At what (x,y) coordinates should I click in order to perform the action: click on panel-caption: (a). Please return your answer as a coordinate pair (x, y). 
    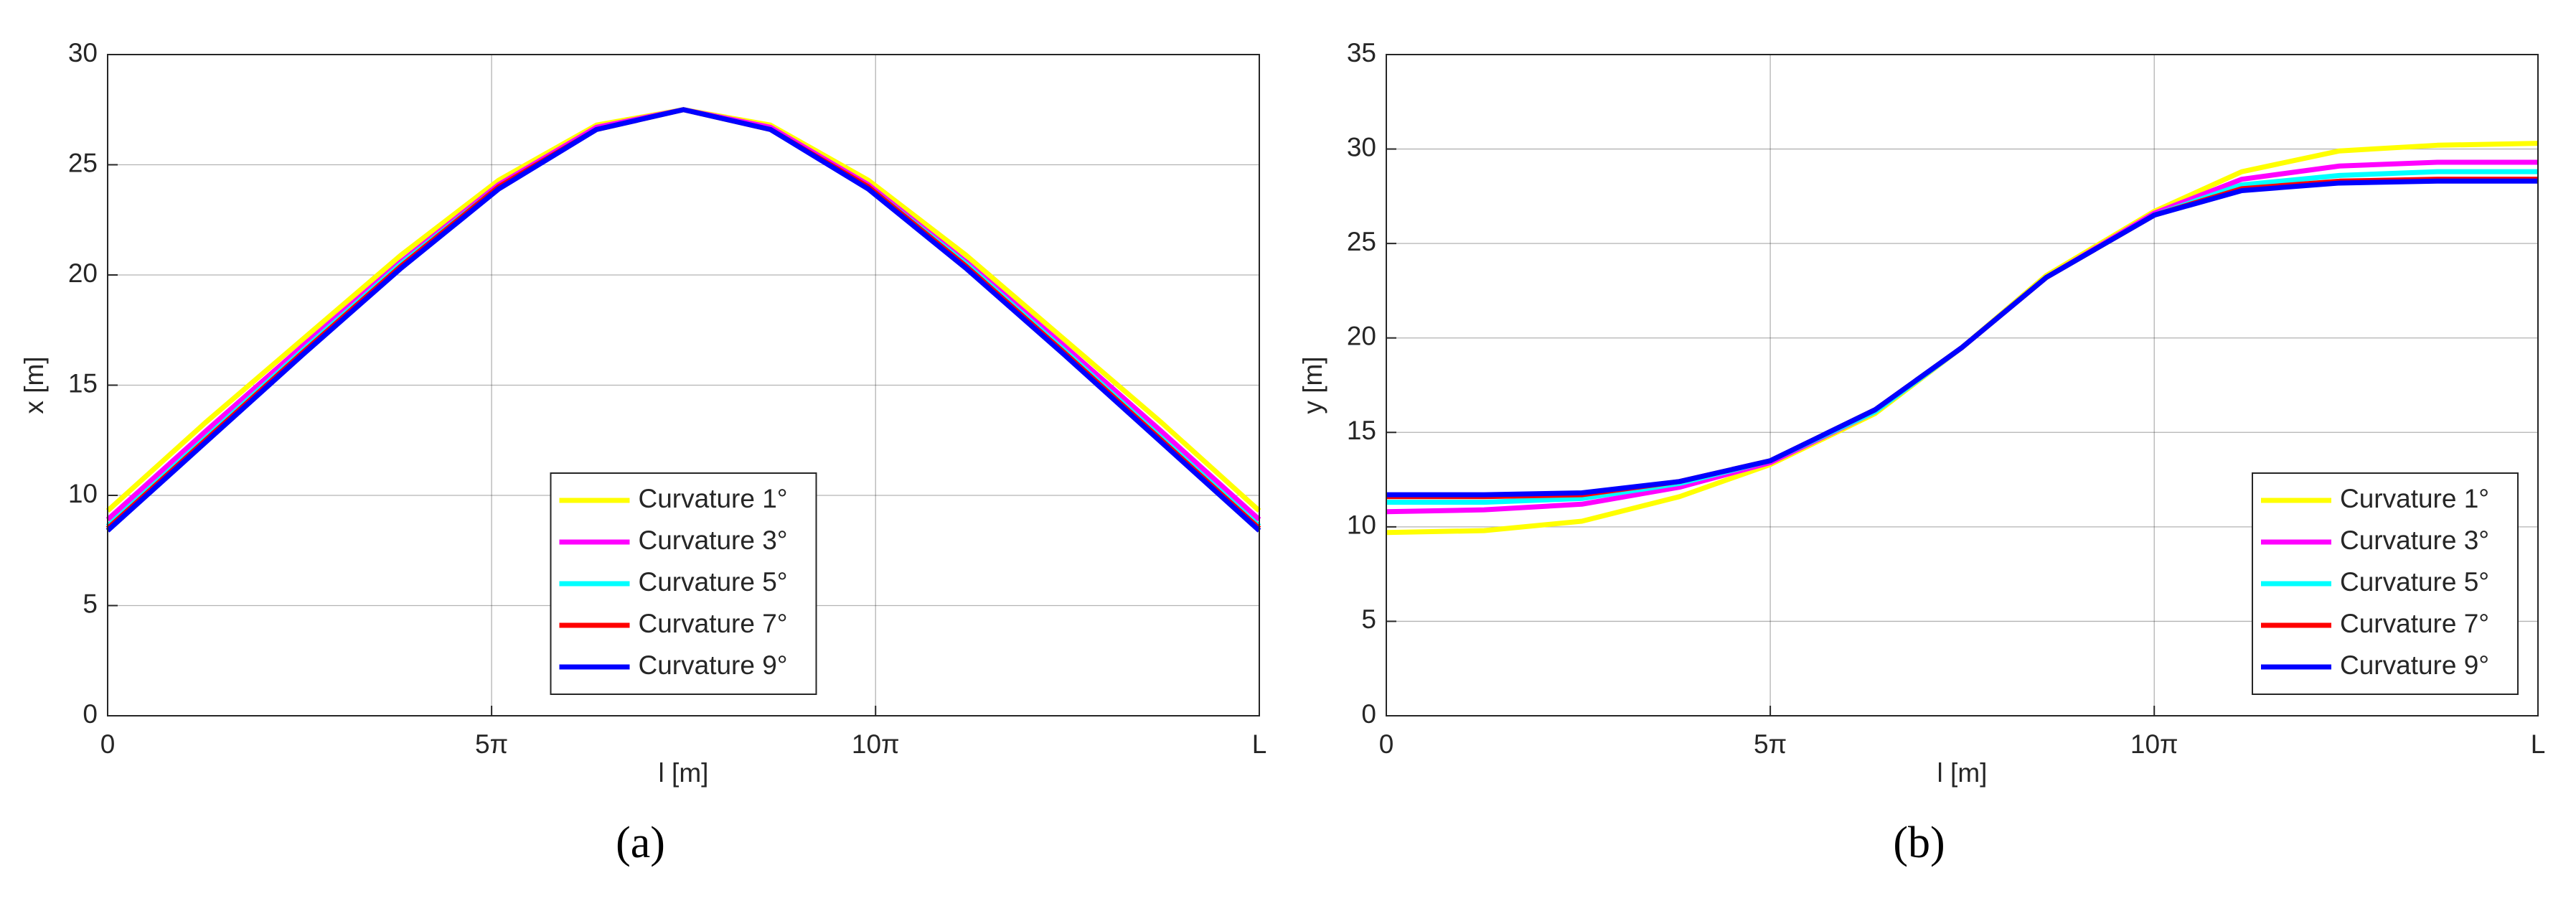
    Looking at the image, I should click on (640, 843).